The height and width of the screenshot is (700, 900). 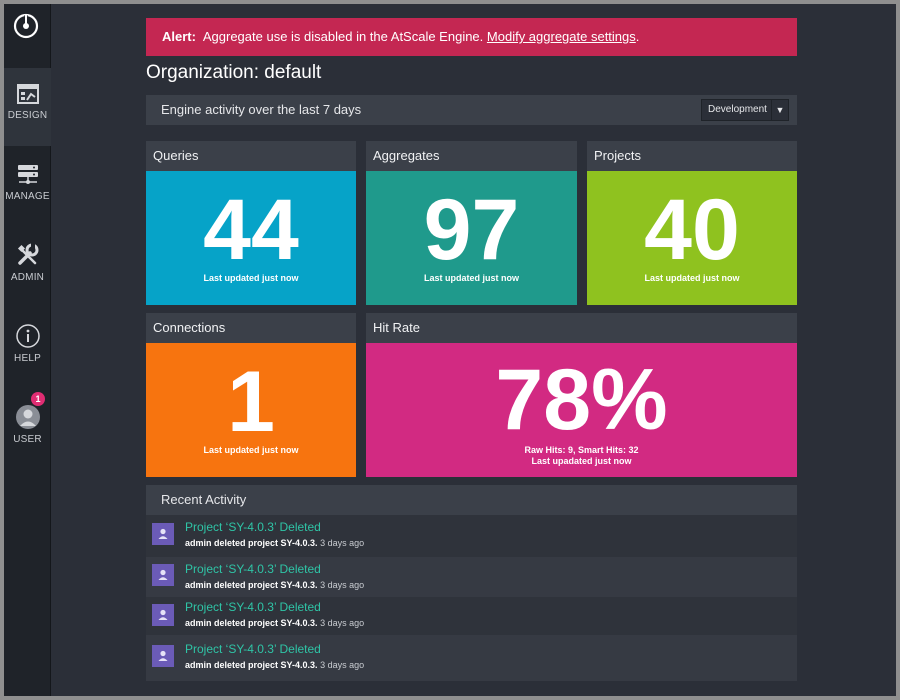 What do you see at coordinates (261, 109) in the screenshot?
I see `engine-activity-title: Engine activity over the last 7 days` at bounding box center [261, 109].